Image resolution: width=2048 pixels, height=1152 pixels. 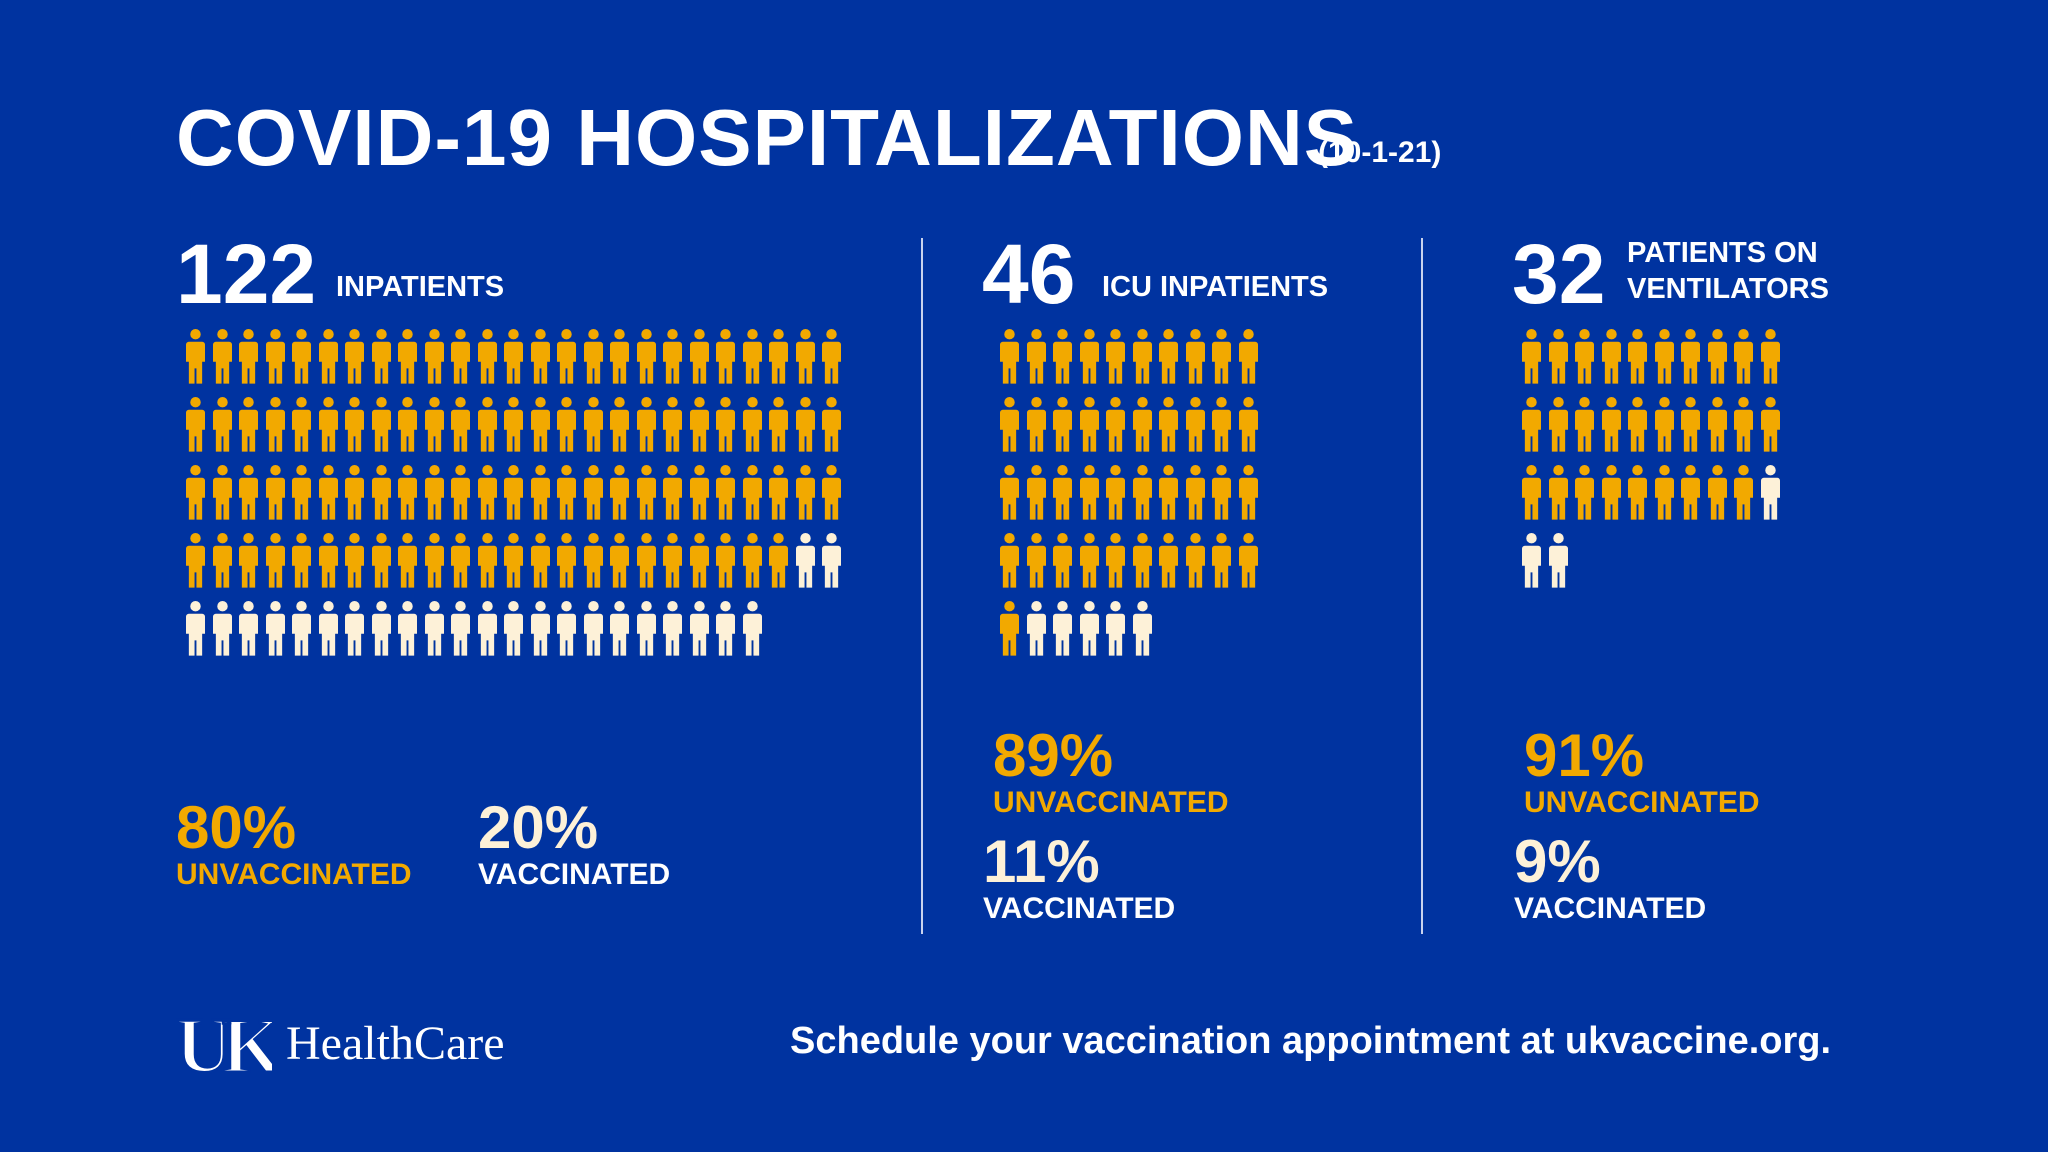 I want to click on icu-unvaccinated-label: UNVACCINATED, so click(x=1111, y=802).